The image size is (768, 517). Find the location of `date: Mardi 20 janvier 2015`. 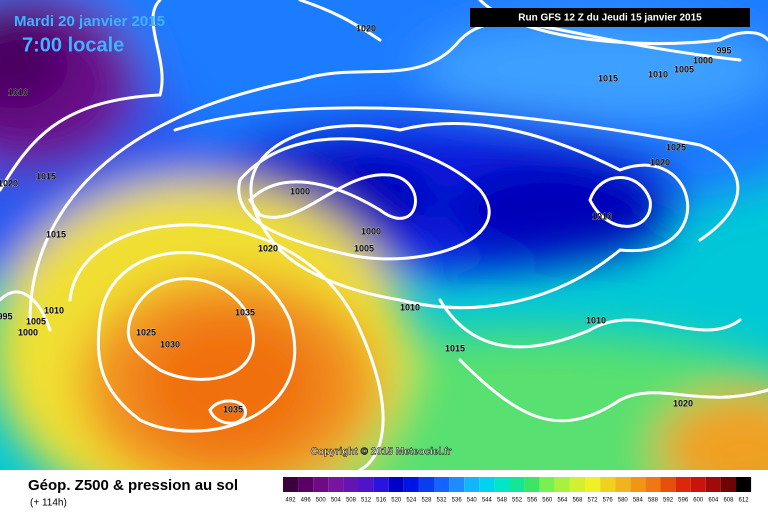

date: Mardi 20 janvier 2015 is located at coordinates (89, 21).